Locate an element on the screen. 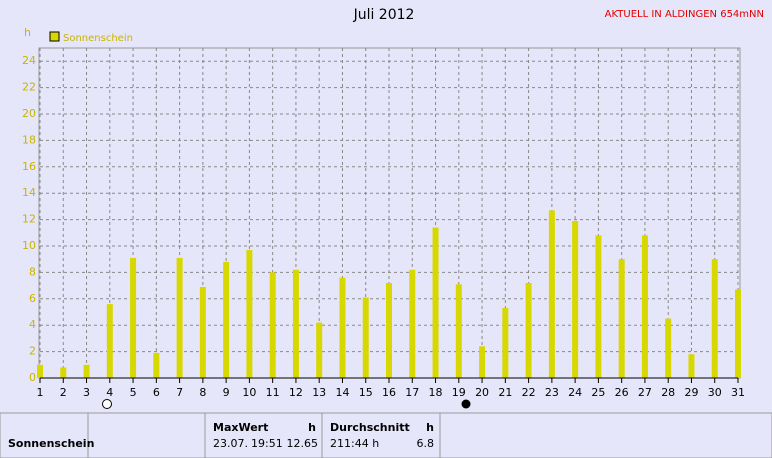 The height and width of the screenshot is (458, 772). row-label: Sonnenschein is located at coordinates (51, 443).